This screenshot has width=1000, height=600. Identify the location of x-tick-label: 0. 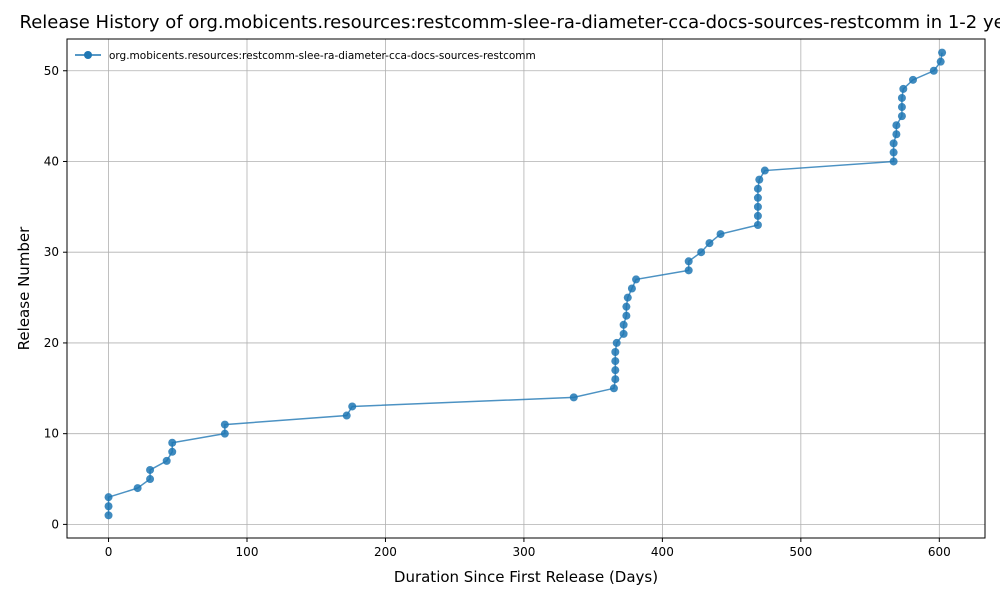
(109, 552).